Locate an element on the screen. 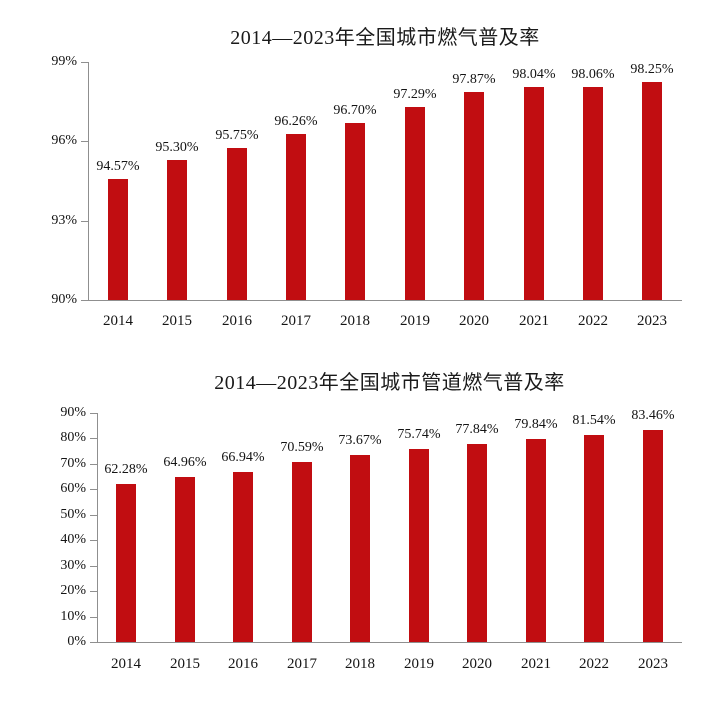  bar-value-label: 70.59% is located at coordinates (302, 447).